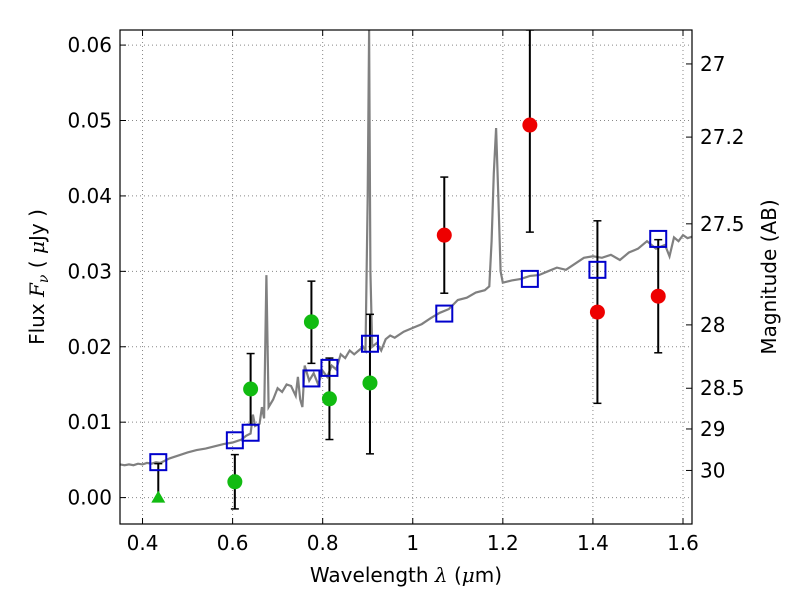 Image resolution: width=800 pixels, height=600 pixels. Describe the element at coordinates (412, 543) in the screenshot. I see `x-tick-label: 1` at that location.